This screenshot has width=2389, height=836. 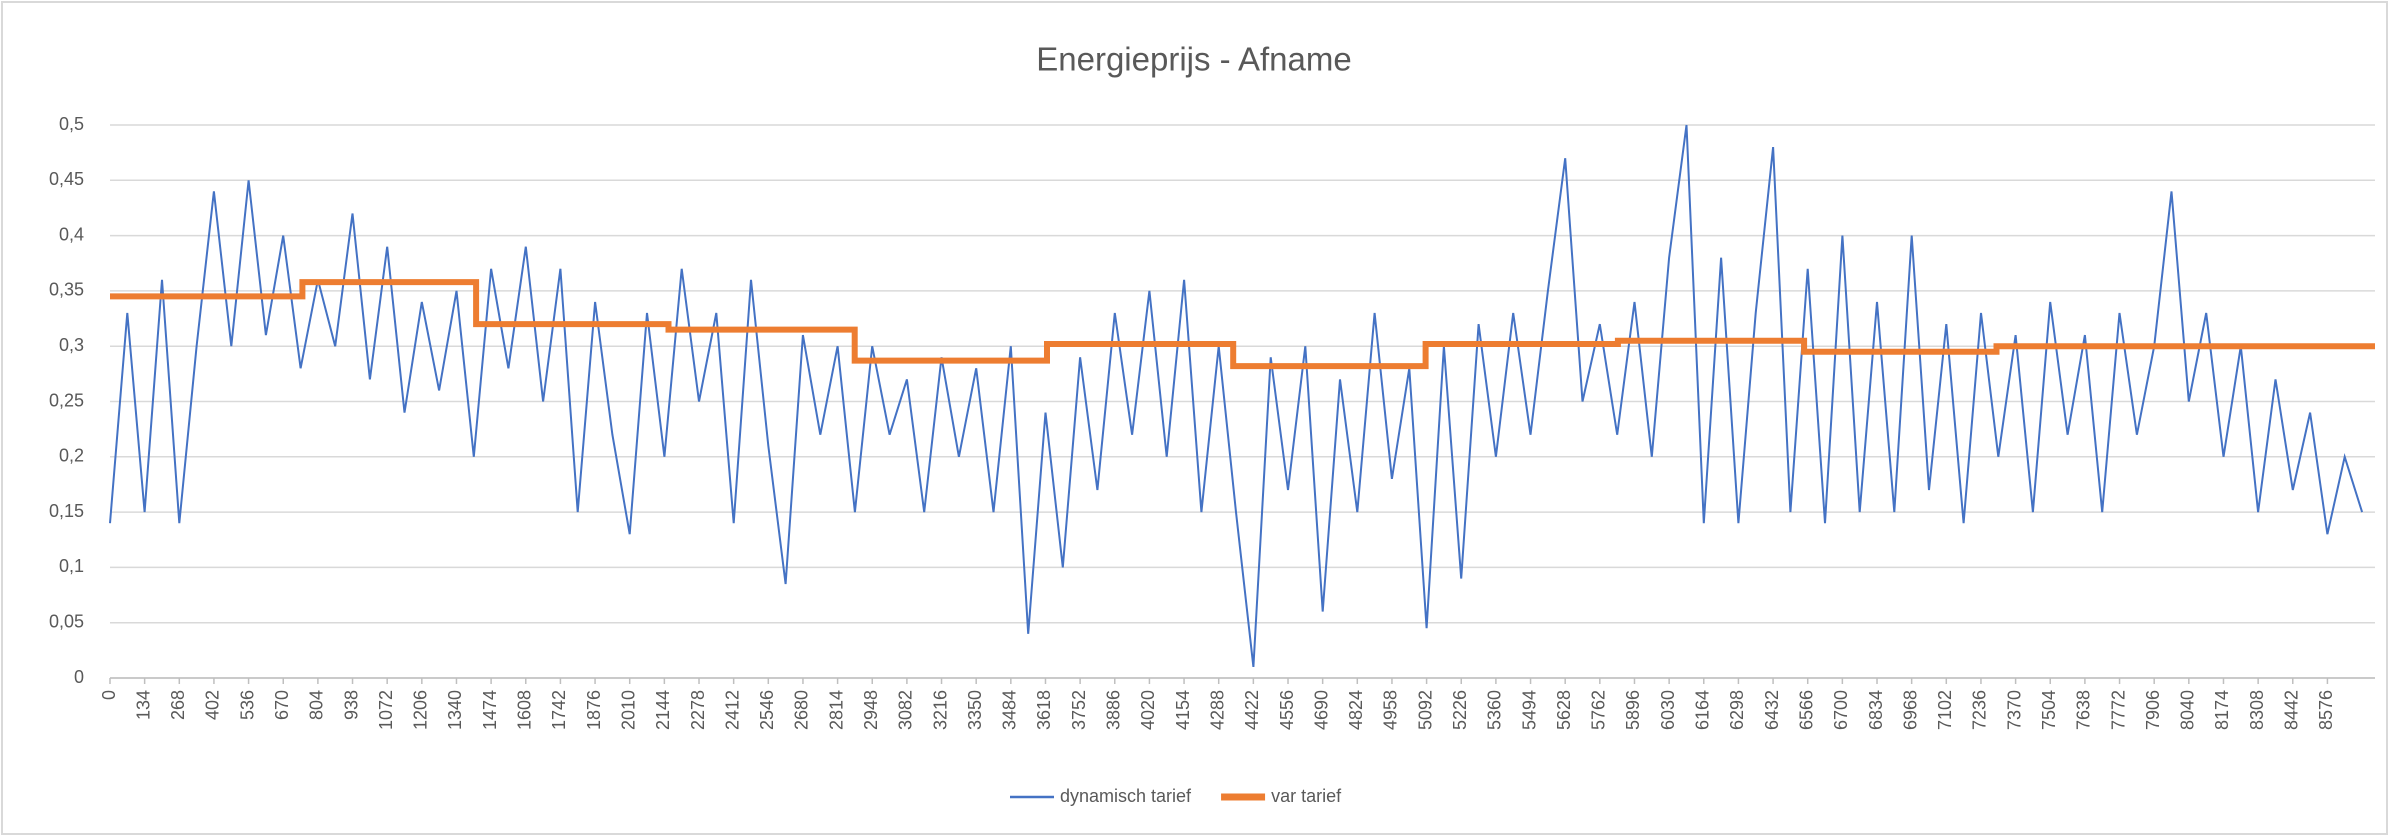 I want to click on x-tick-label: 2814, so click(x=836, y=710).